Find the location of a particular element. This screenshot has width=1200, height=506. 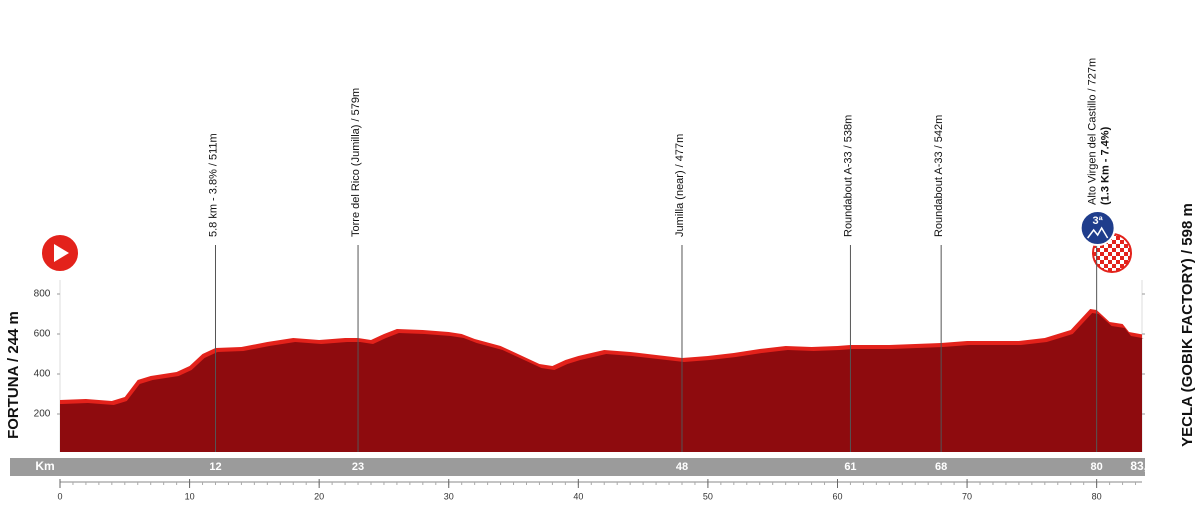

finish-km: 83,5 is located at coordinates (1142, 466).